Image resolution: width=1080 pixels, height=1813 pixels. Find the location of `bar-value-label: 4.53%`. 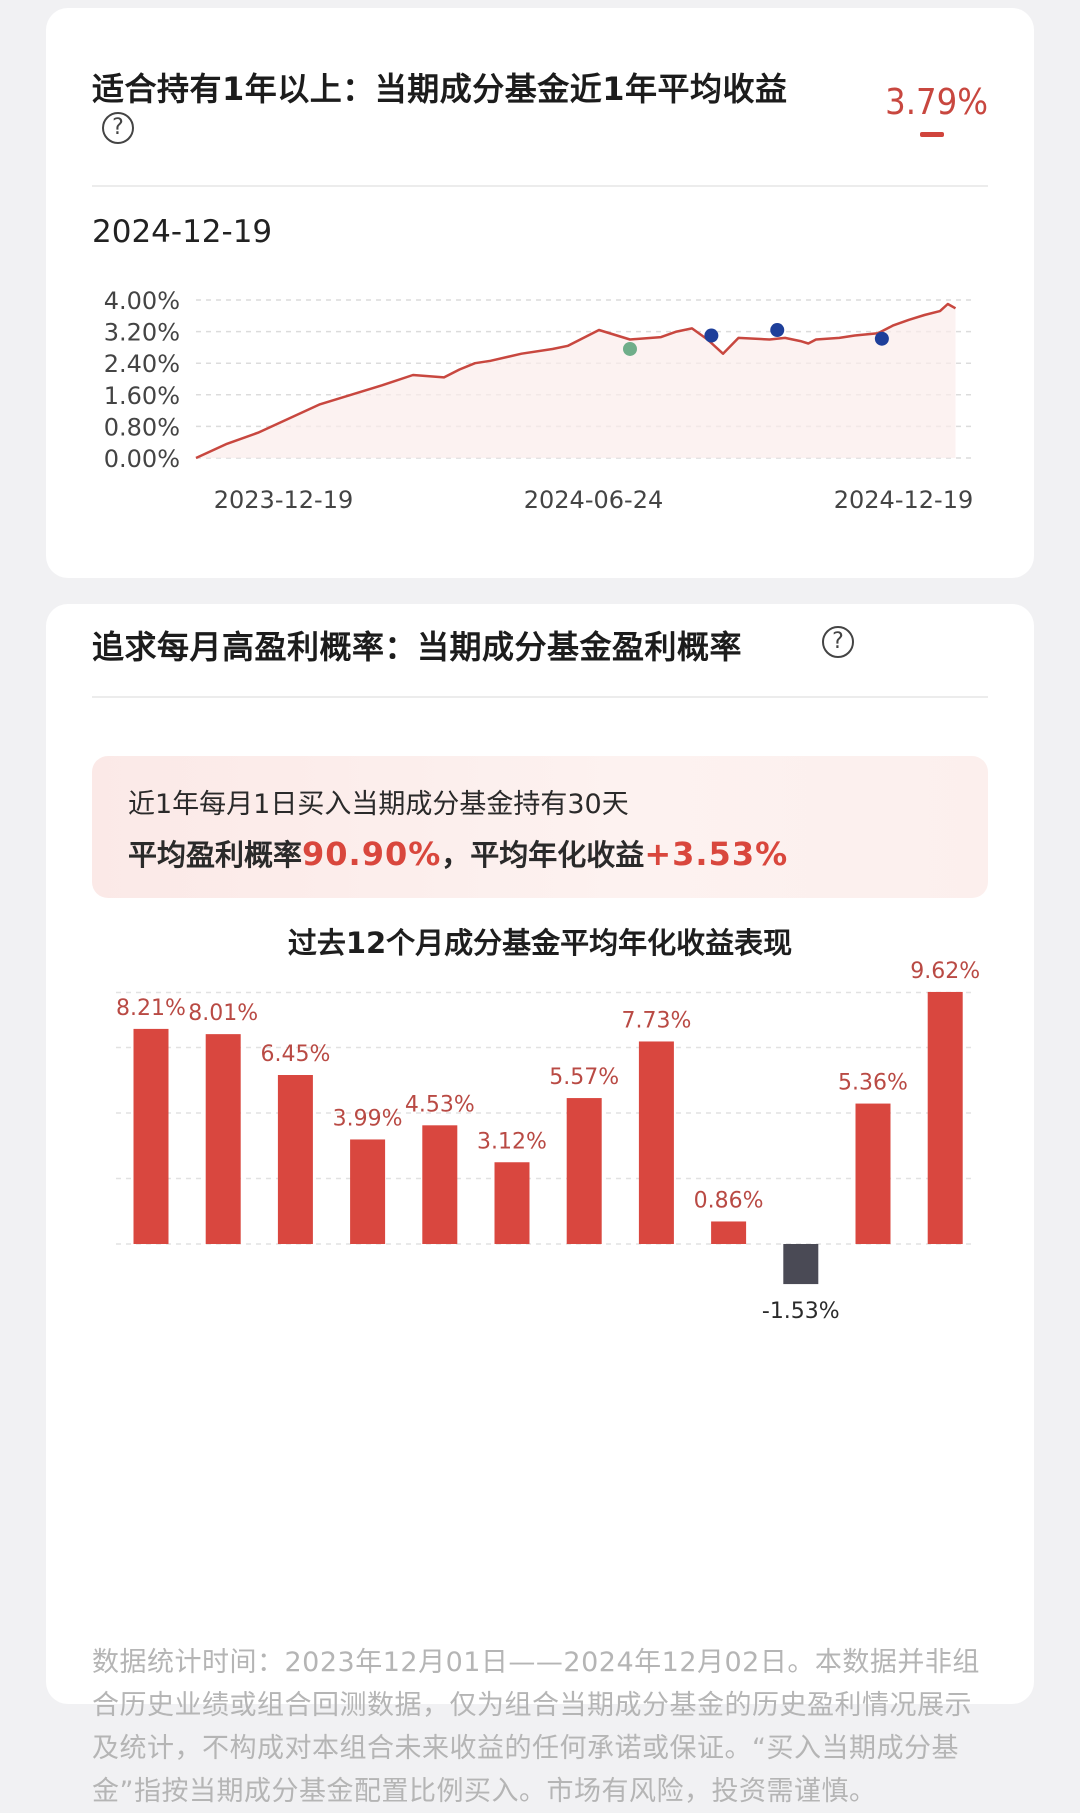

bar-value-label: 4.53% is located at coordinates (440, 1104).